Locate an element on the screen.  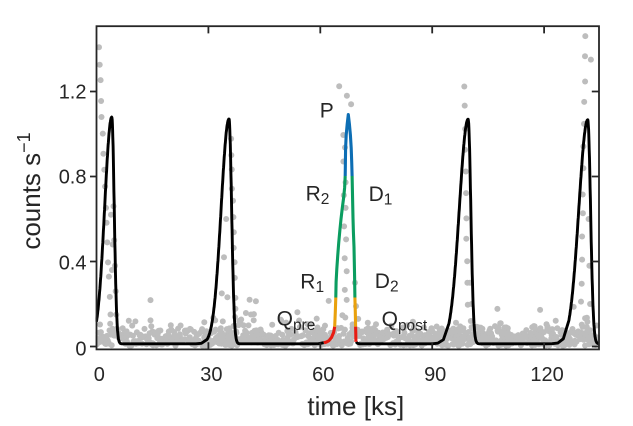
svg-text: 120 is located at coordinates (546, 375).